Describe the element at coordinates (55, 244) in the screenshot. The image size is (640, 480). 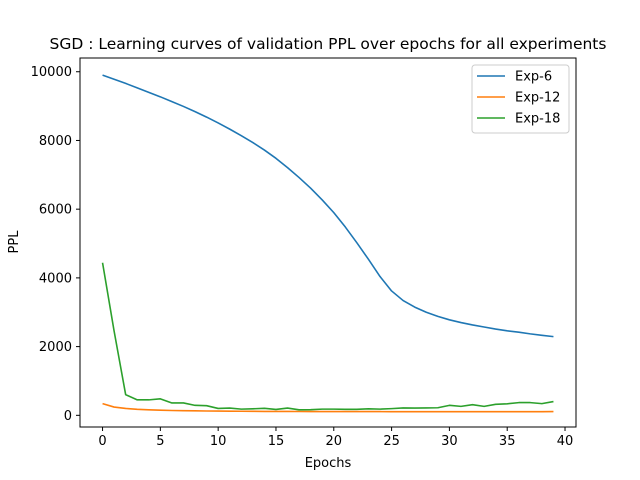
I see `y-axis-ticks: 0 2000 4000 6000 8000 10000` at that location.